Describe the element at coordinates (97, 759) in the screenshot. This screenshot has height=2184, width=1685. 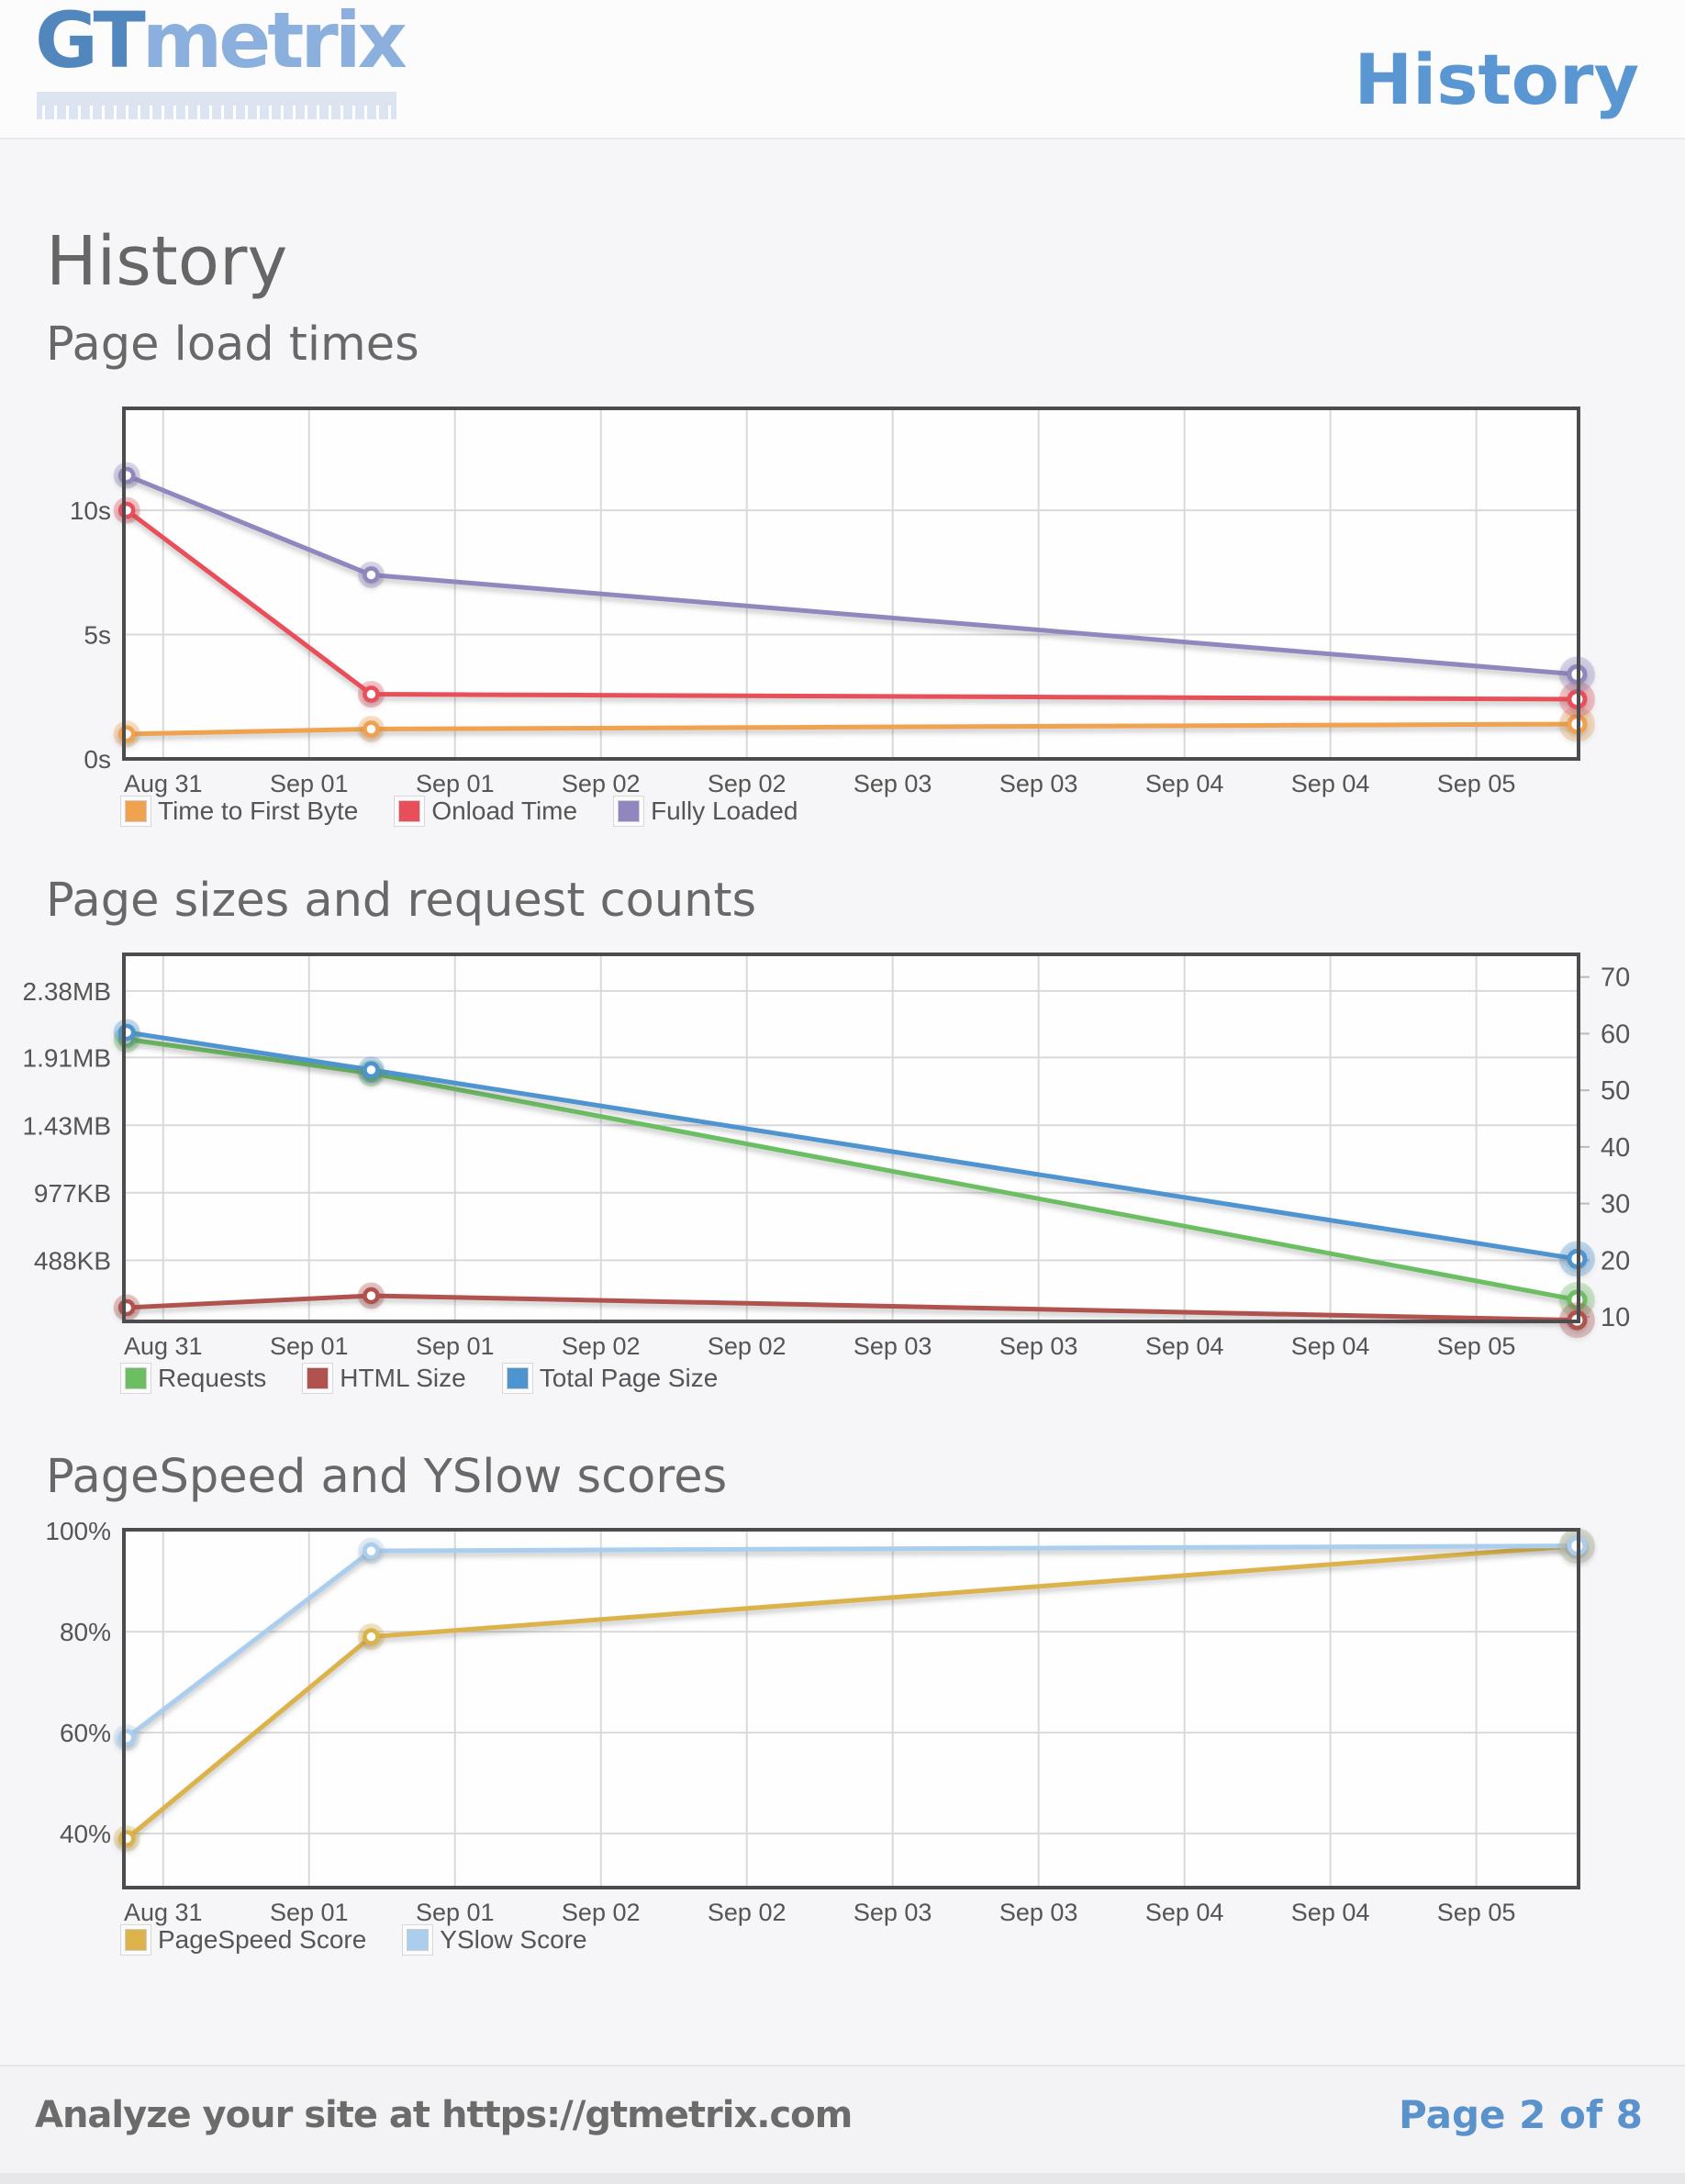
I see `svg-text: 0s` at that location.